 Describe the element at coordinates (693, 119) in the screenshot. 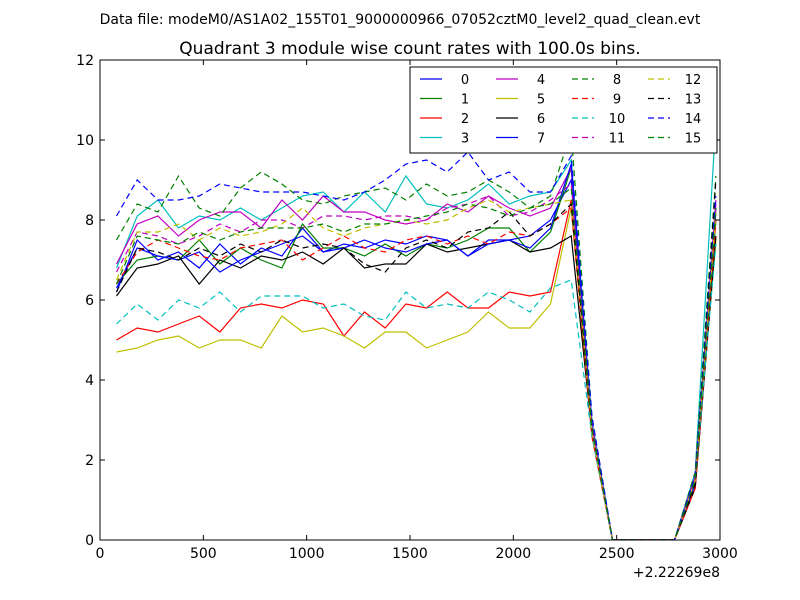

I see `legend-label-14: 14` at that location.